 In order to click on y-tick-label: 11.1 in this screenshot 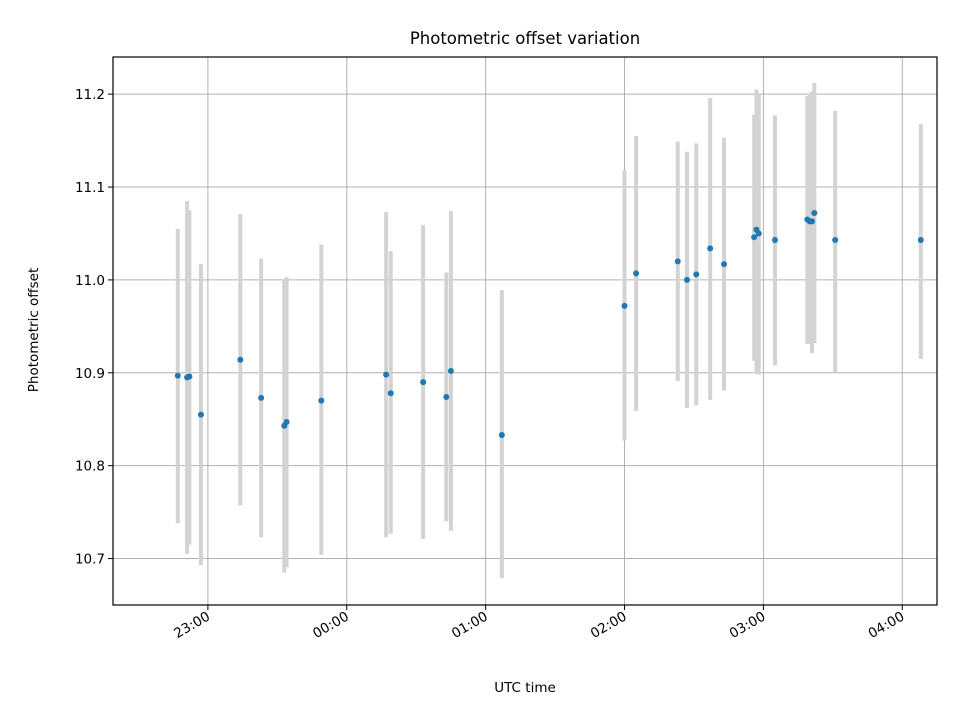, I will do `click(90, 188)`.